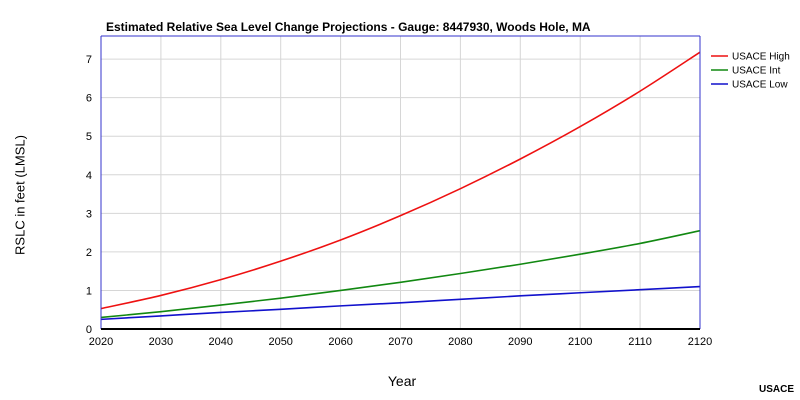 The image size is (800, 400). What do you see at coordinates (89, 99) in the screenshot?
I see `y-tick-label: 6` at bounding box center [89, 99].